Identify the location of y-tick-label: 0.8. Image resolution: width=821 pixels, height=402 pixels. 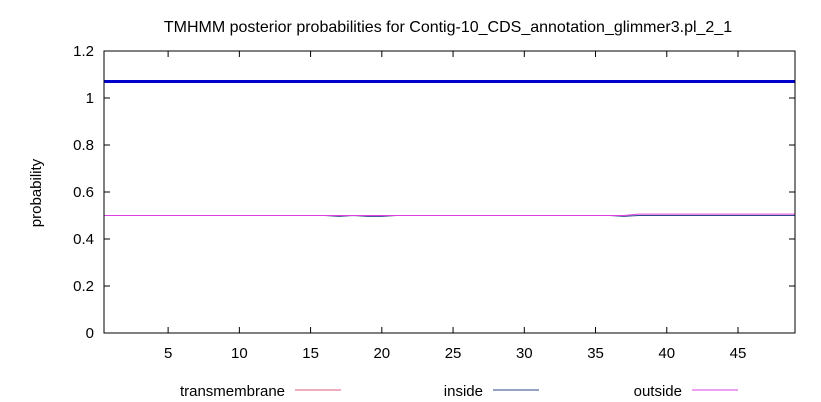
(83, 145).